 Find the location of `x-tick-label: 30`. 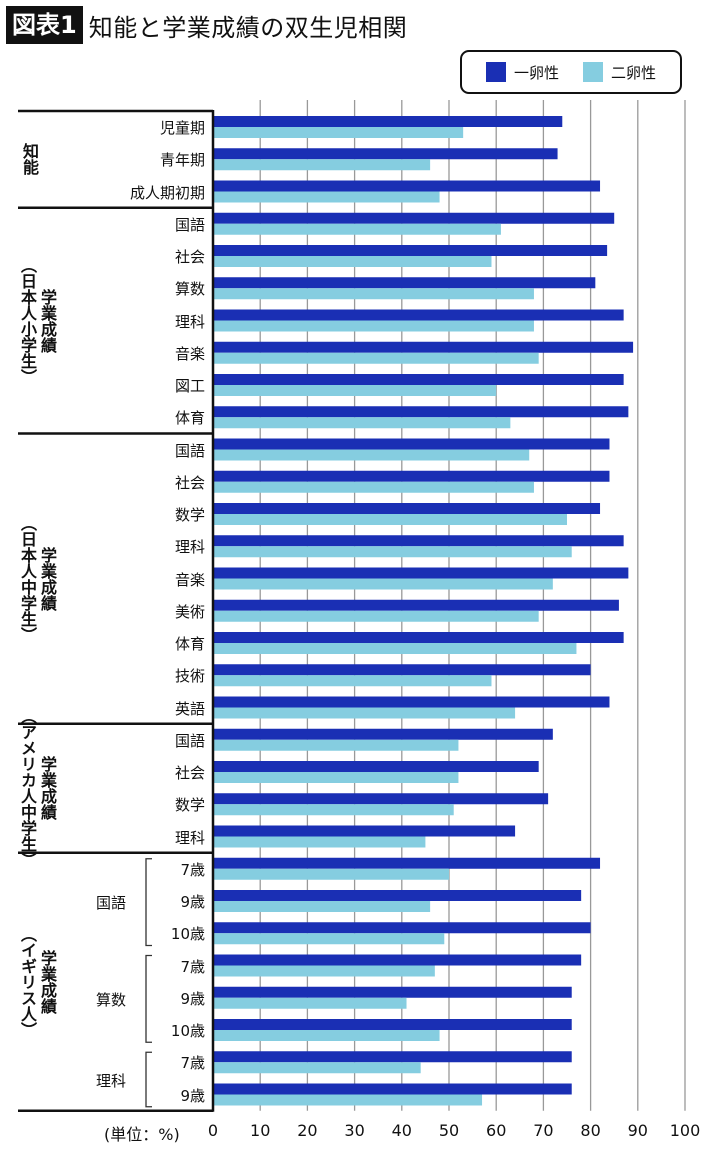

x-tick-label: 30 is located at coordinates (354, 1130).